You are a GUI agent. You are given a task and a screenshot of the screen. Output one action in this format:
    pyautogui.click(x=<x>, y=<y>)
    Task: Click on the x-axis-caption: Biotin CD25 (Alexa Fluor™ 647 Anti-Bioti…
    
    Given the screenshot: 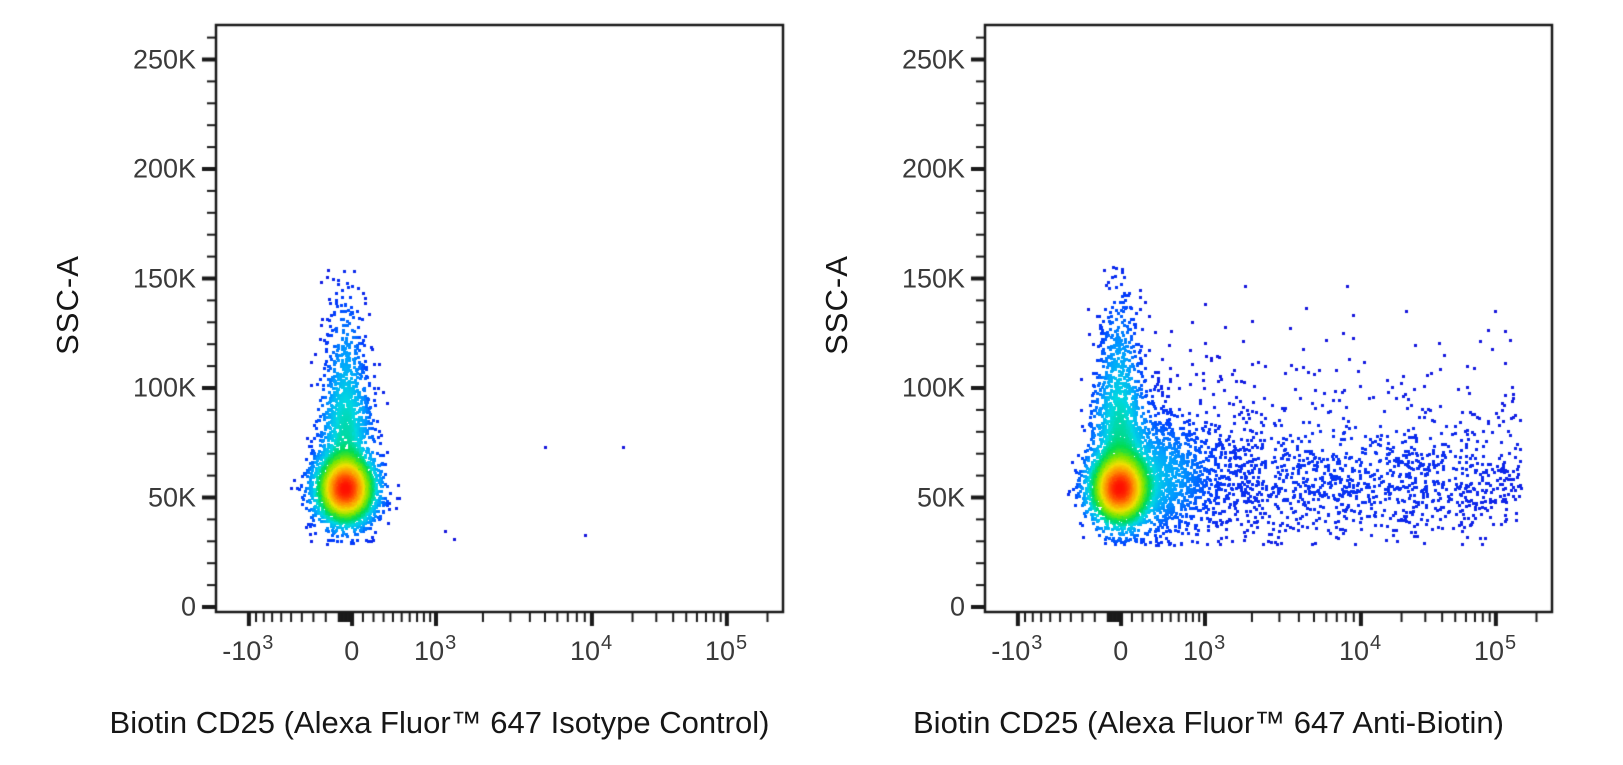 What is the action you would take?
    pyautogui.click(x=1208, y=722)
    